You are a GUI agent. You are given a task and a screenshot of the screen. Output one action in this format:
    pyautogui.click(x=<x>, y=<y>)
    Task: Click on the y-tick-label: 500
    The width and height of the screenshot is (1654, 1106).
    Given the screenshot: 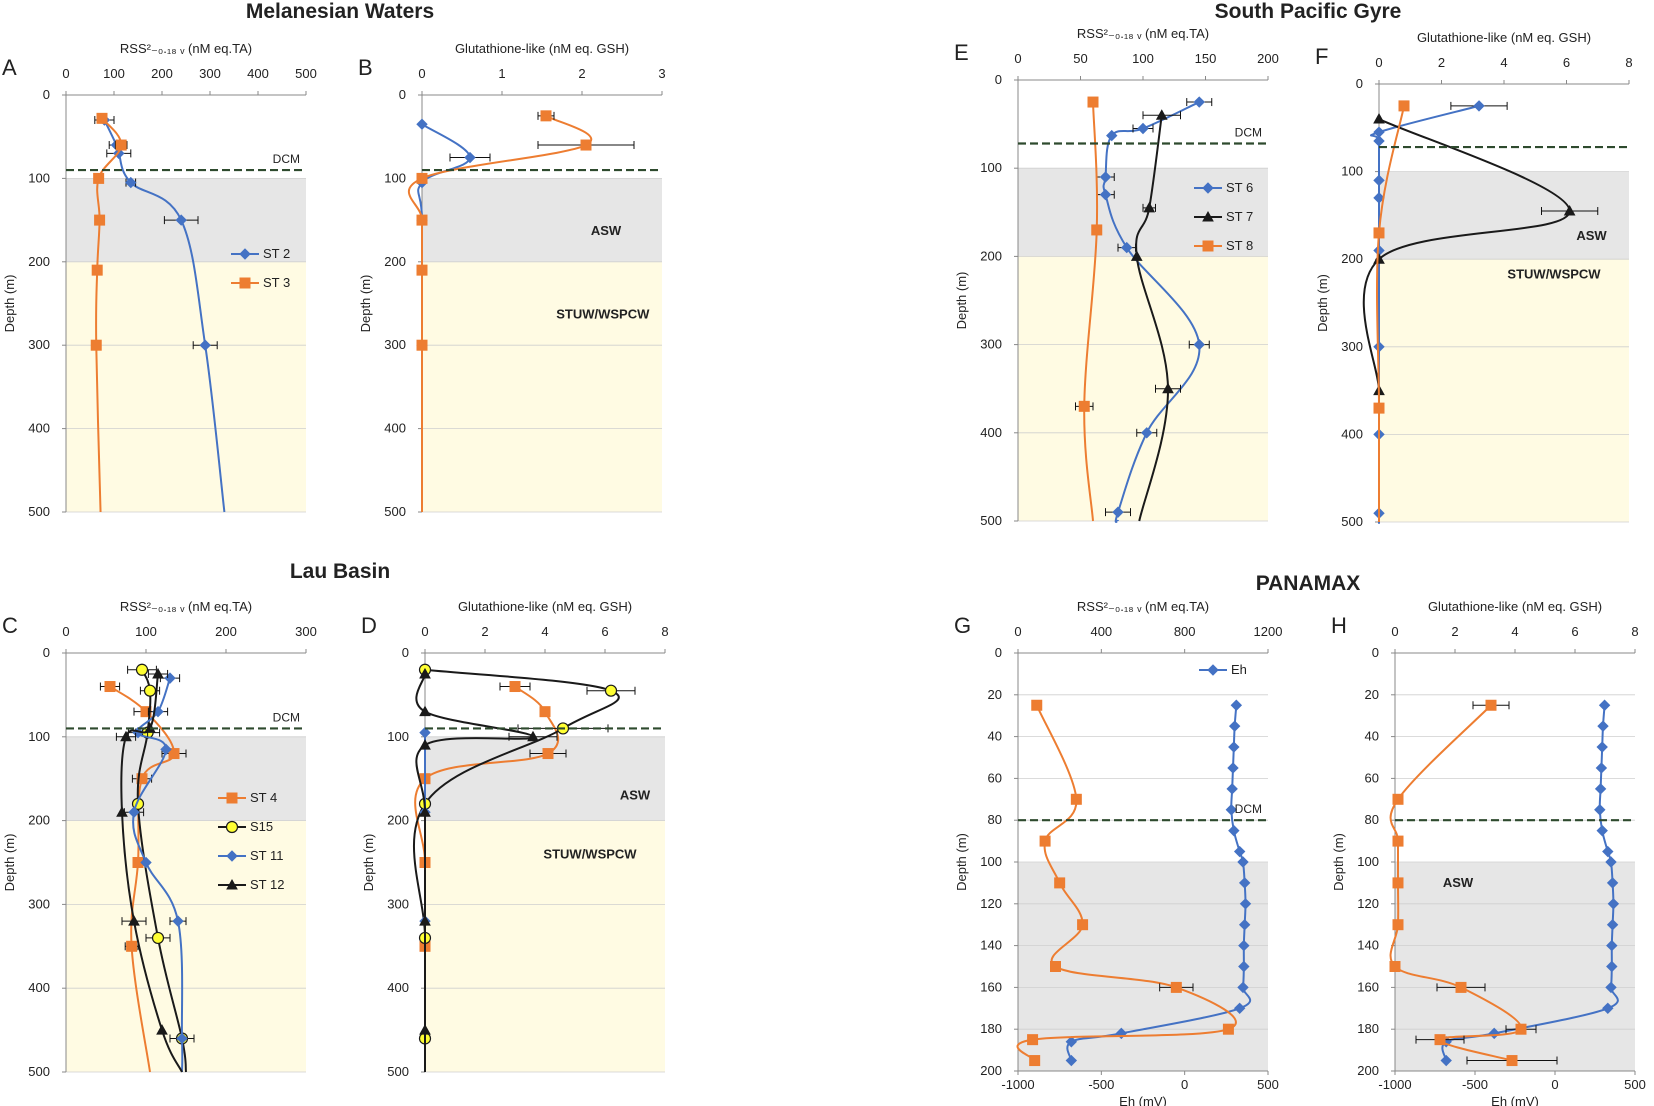 What is the action you would take?
    pyautogui.click(x=991, y=520)
    